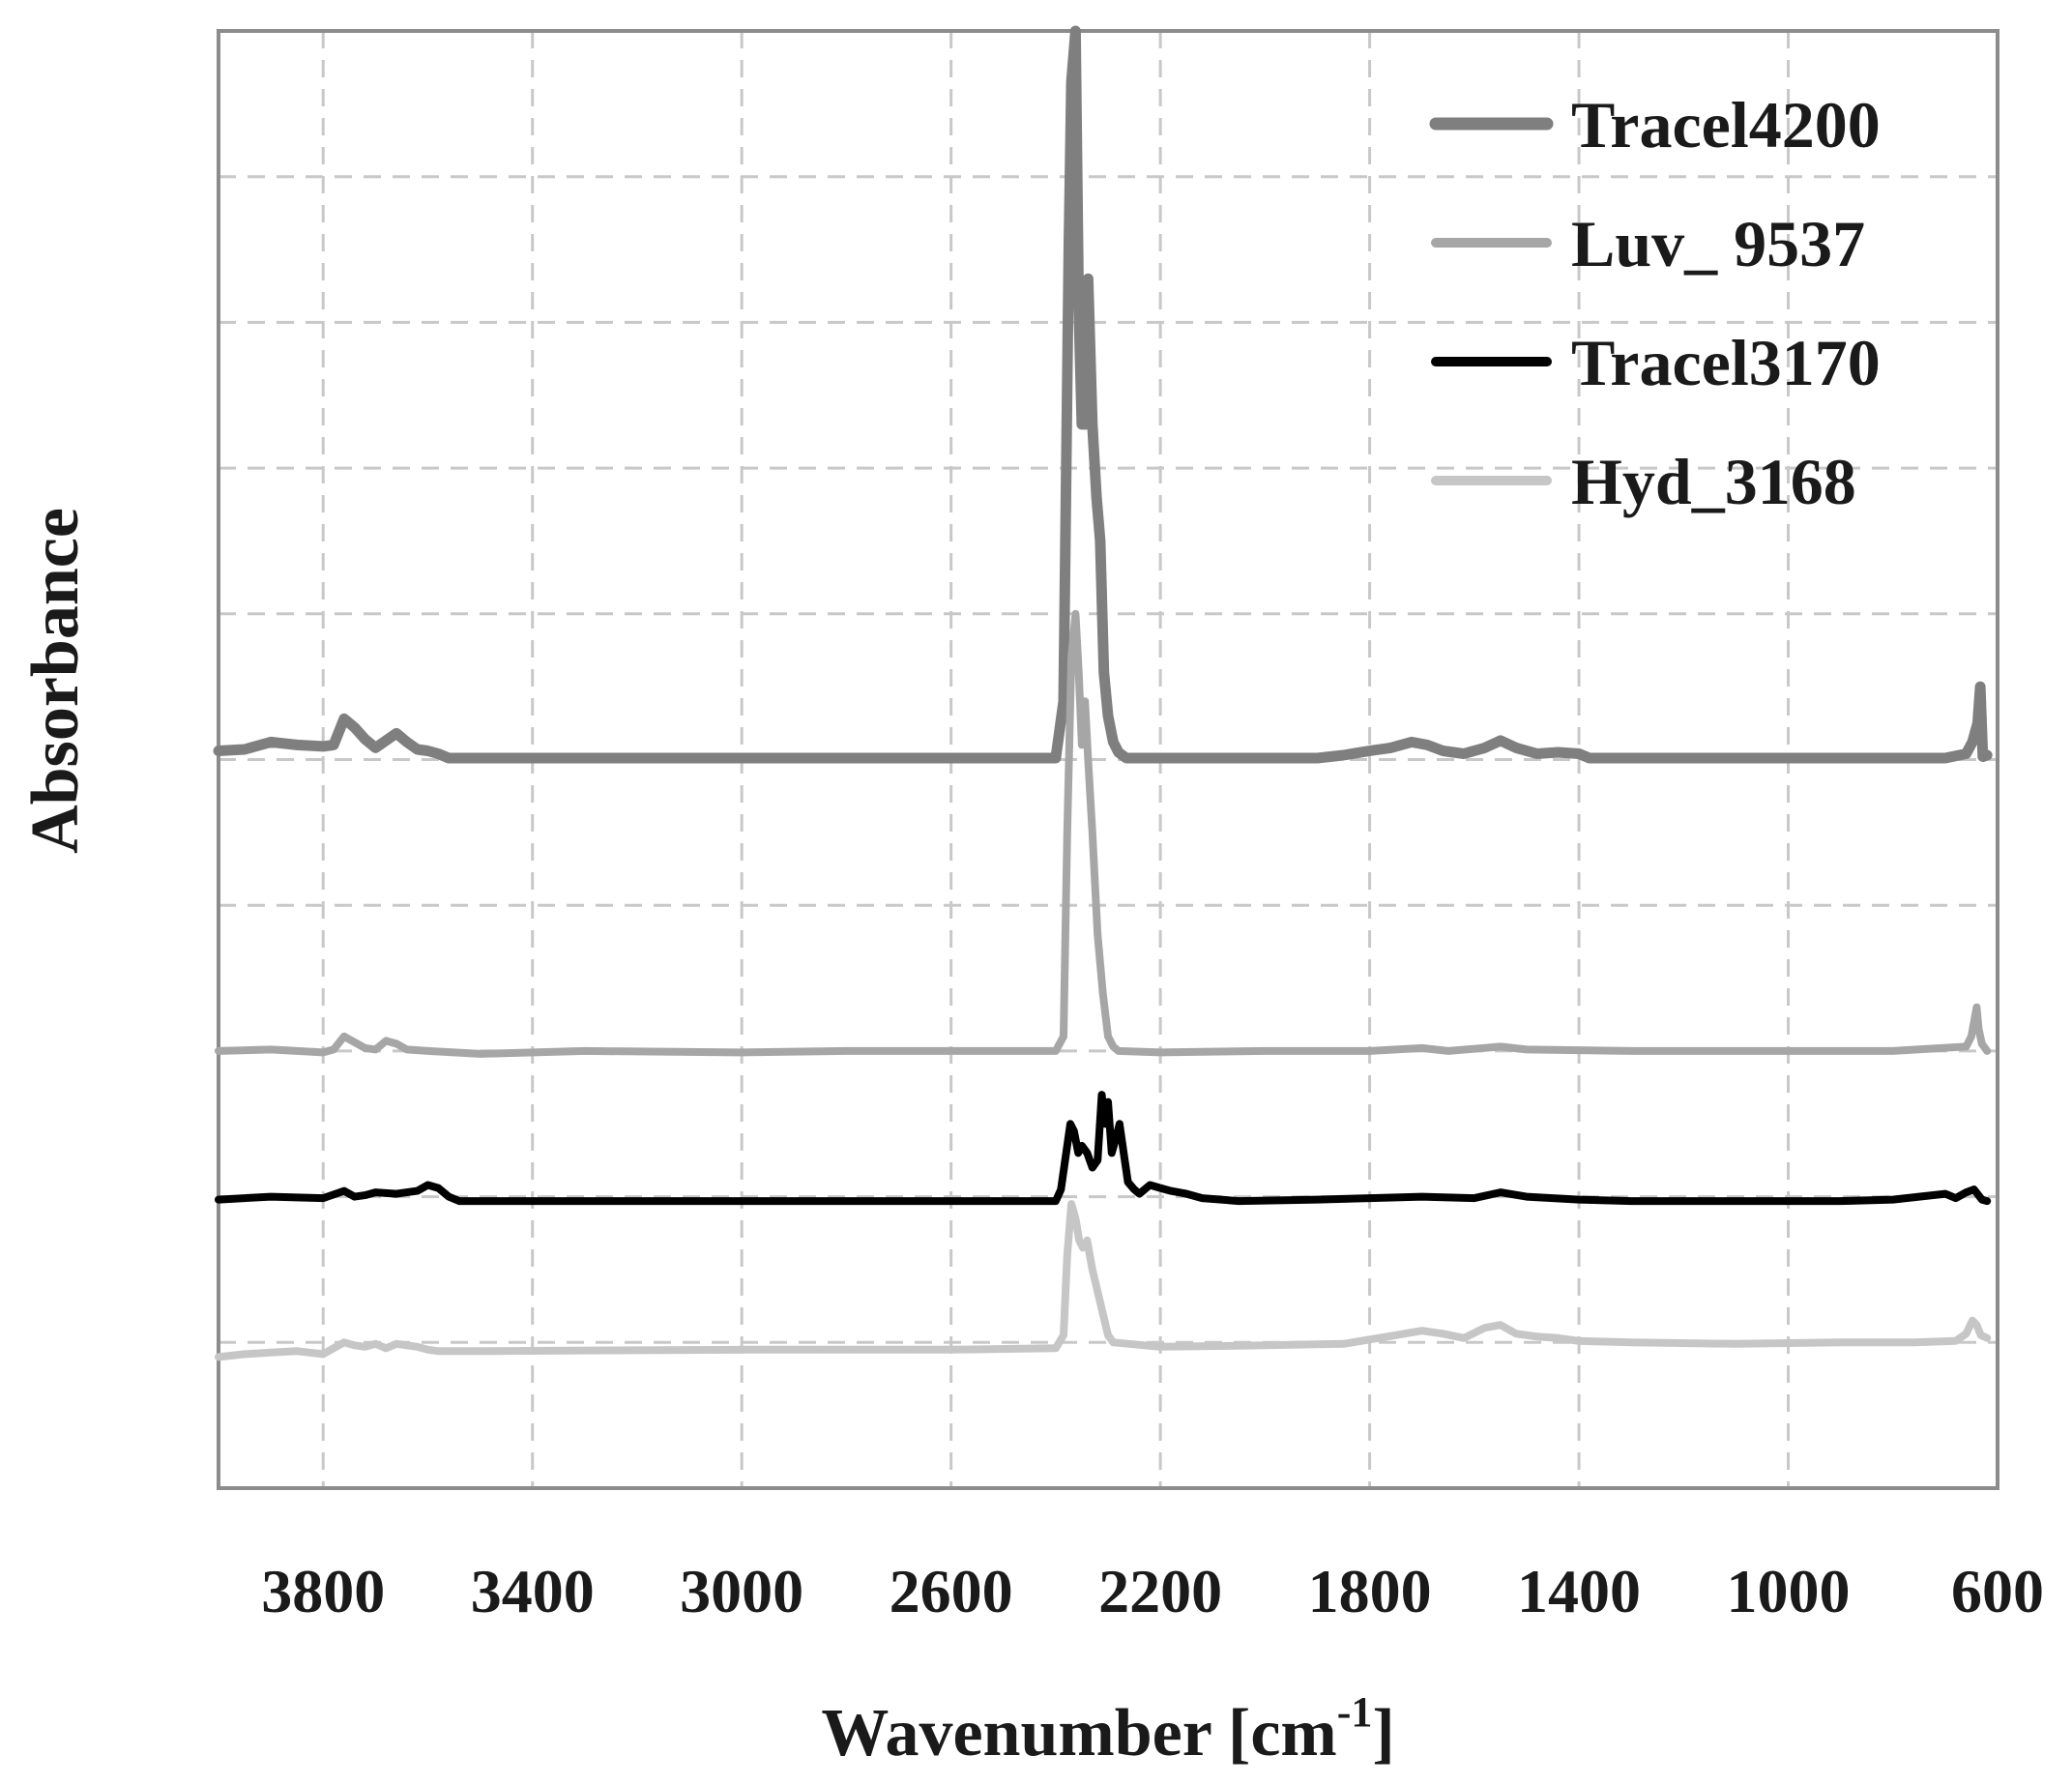 The height and width of the screenshot is (1785, 2072). What do you see at coordinates (952, 1591) in the screenshot?
I see `x-tick-label: 2600` at bounding box center [952, 1591].